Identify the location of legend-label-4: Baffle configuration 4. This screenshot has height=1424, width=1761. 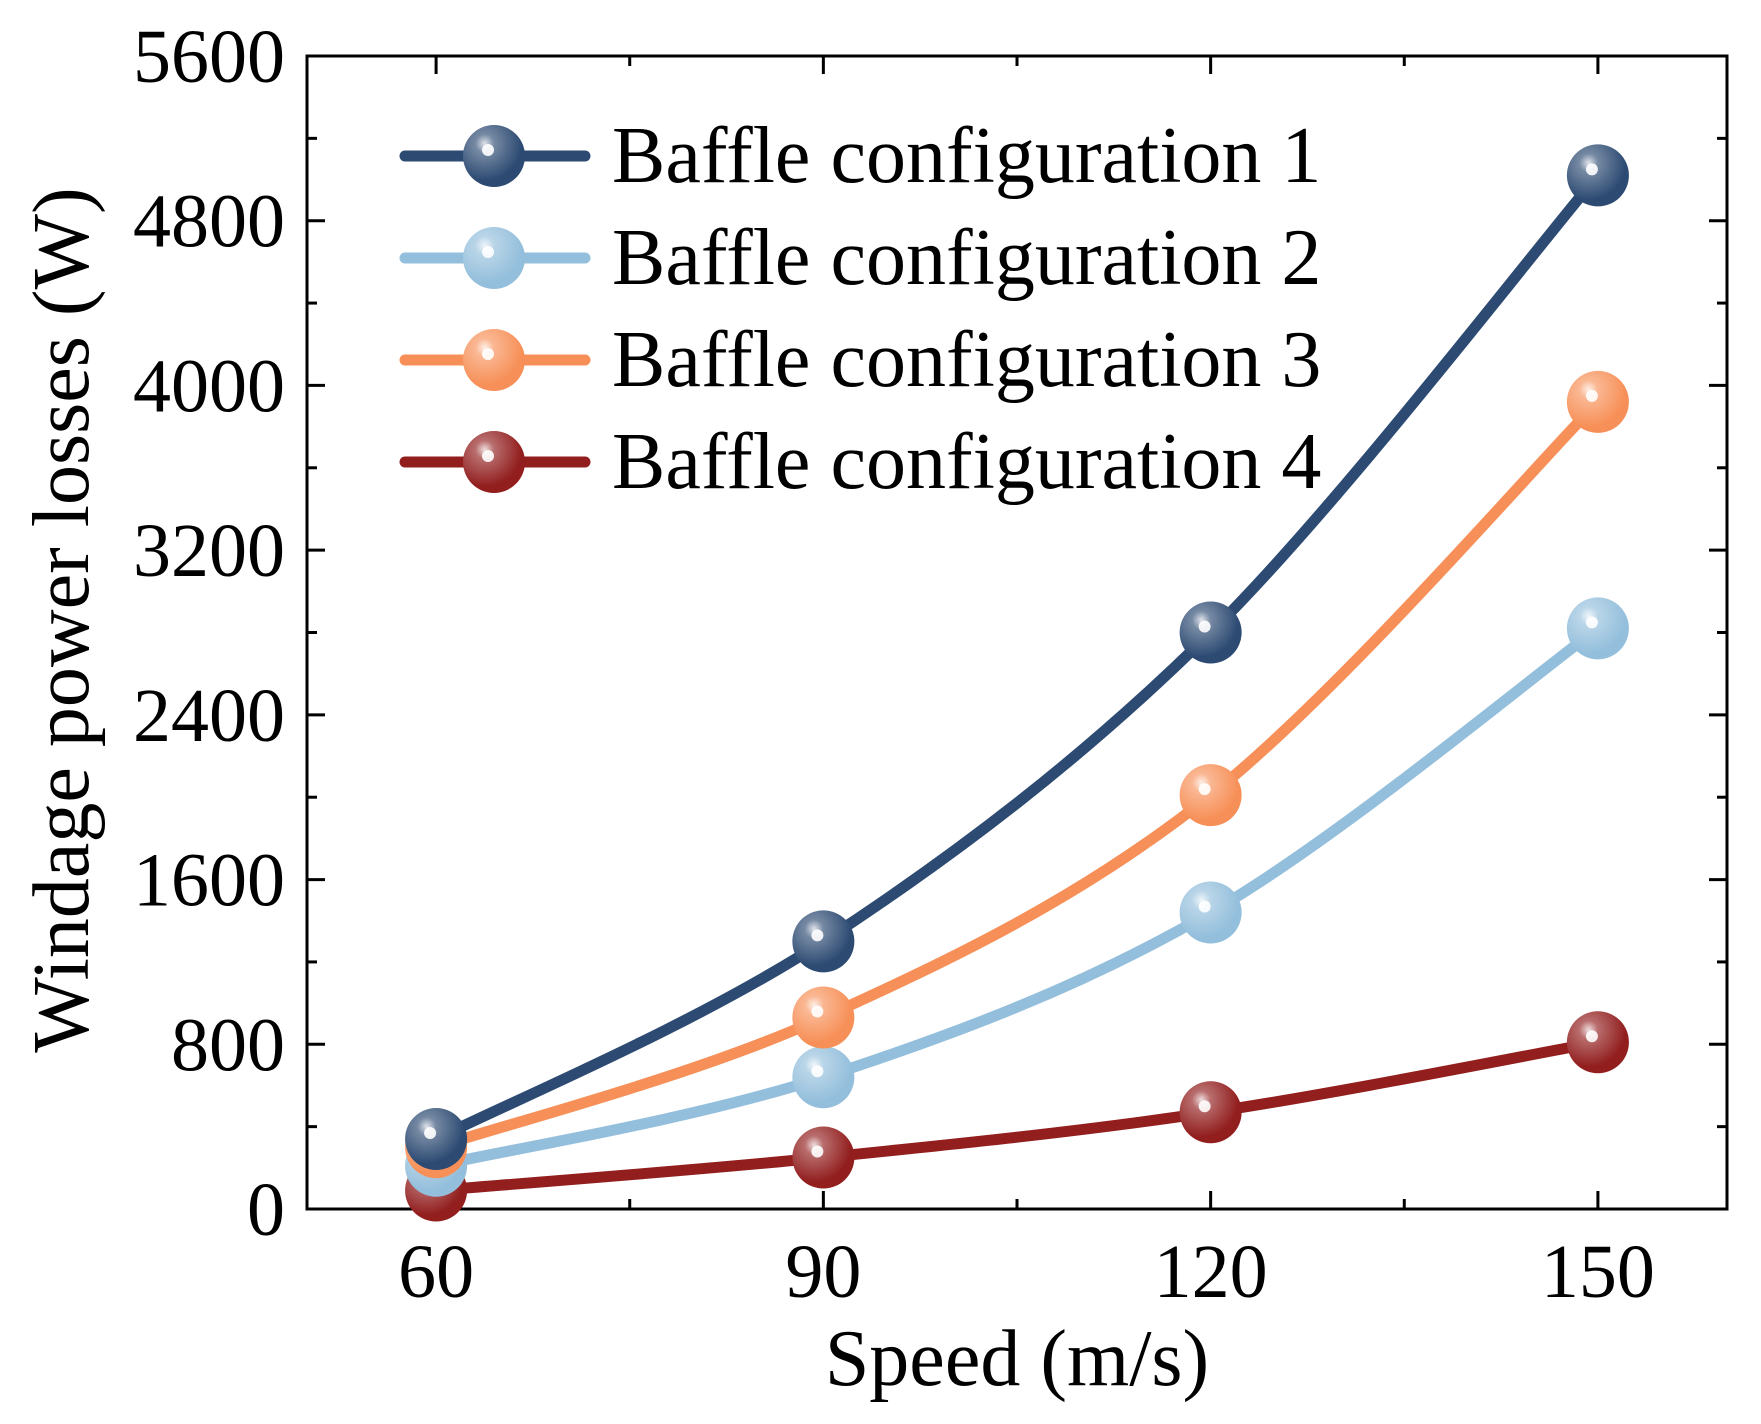
(966, 462).